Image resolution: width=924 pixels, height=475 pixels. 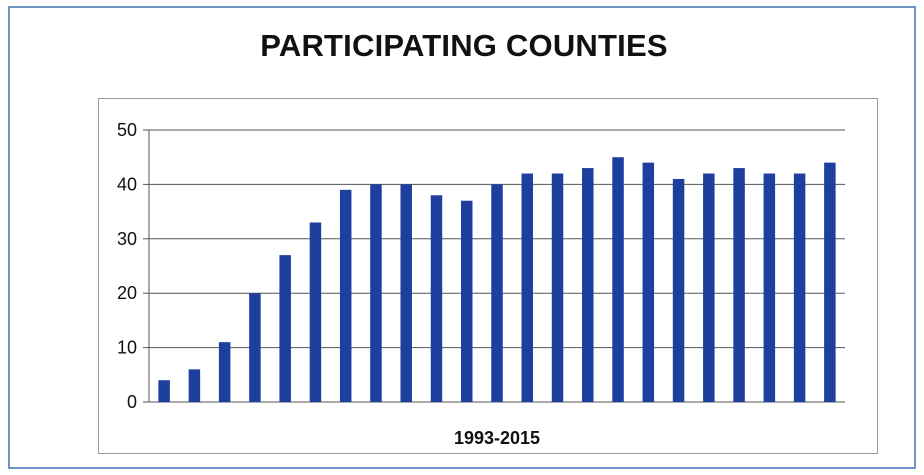 What do you see at coordinates (830, 282) in the screenshot?
I see `bar-2015` at bounding box center [830, 282].